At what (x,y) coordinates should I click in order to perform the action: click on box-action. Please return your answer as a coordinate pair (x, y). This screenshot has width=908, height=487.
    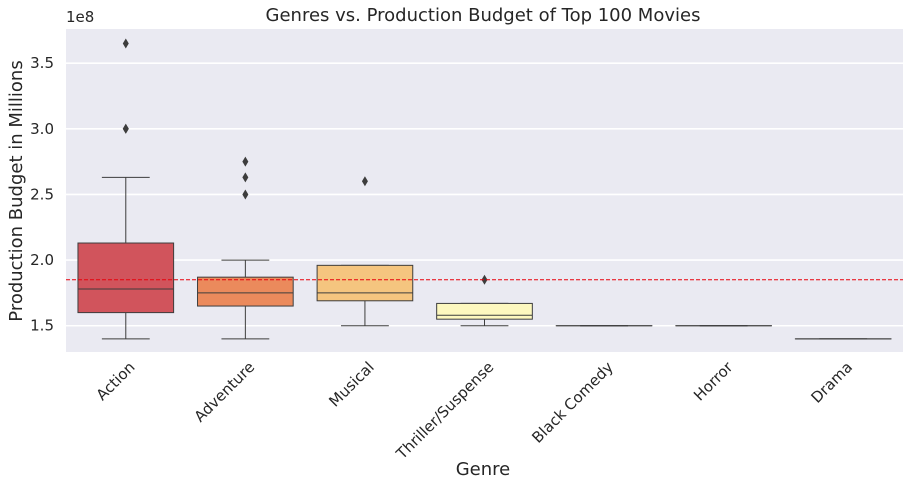
    Looking at the image, I should click on (126, 189).